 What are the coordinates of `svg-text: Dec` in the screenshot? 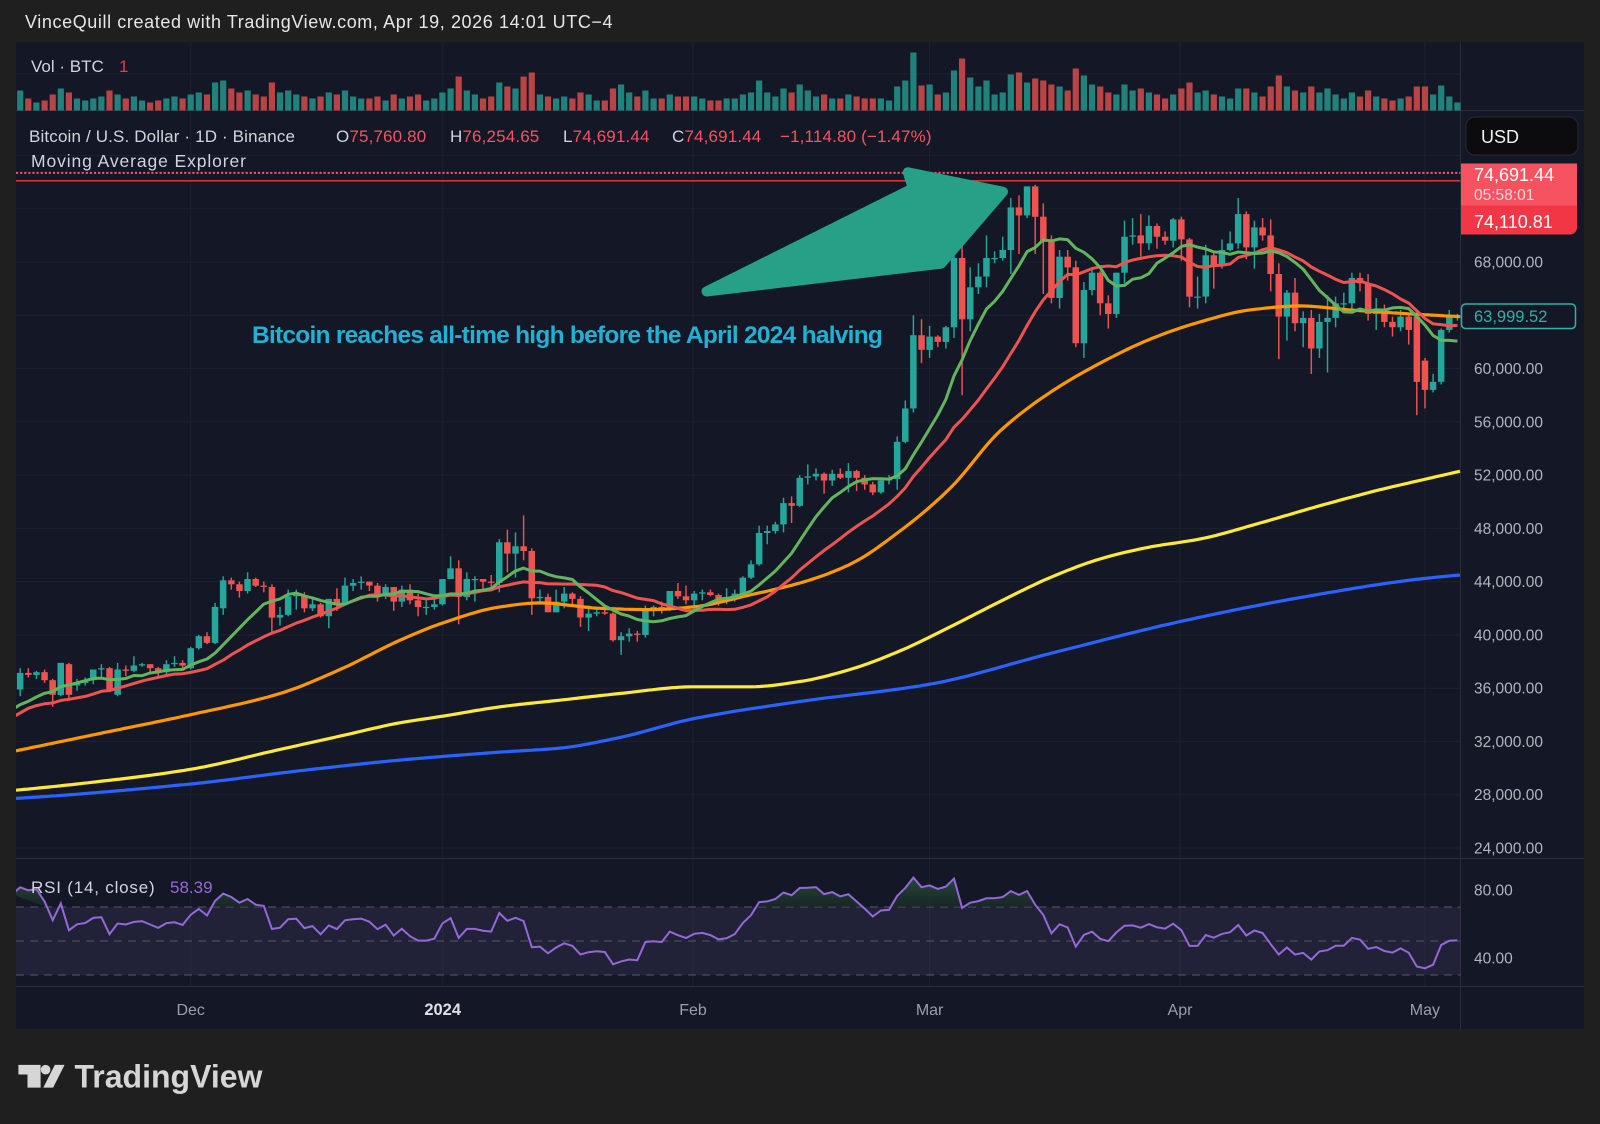 It's located at (190, 1010).